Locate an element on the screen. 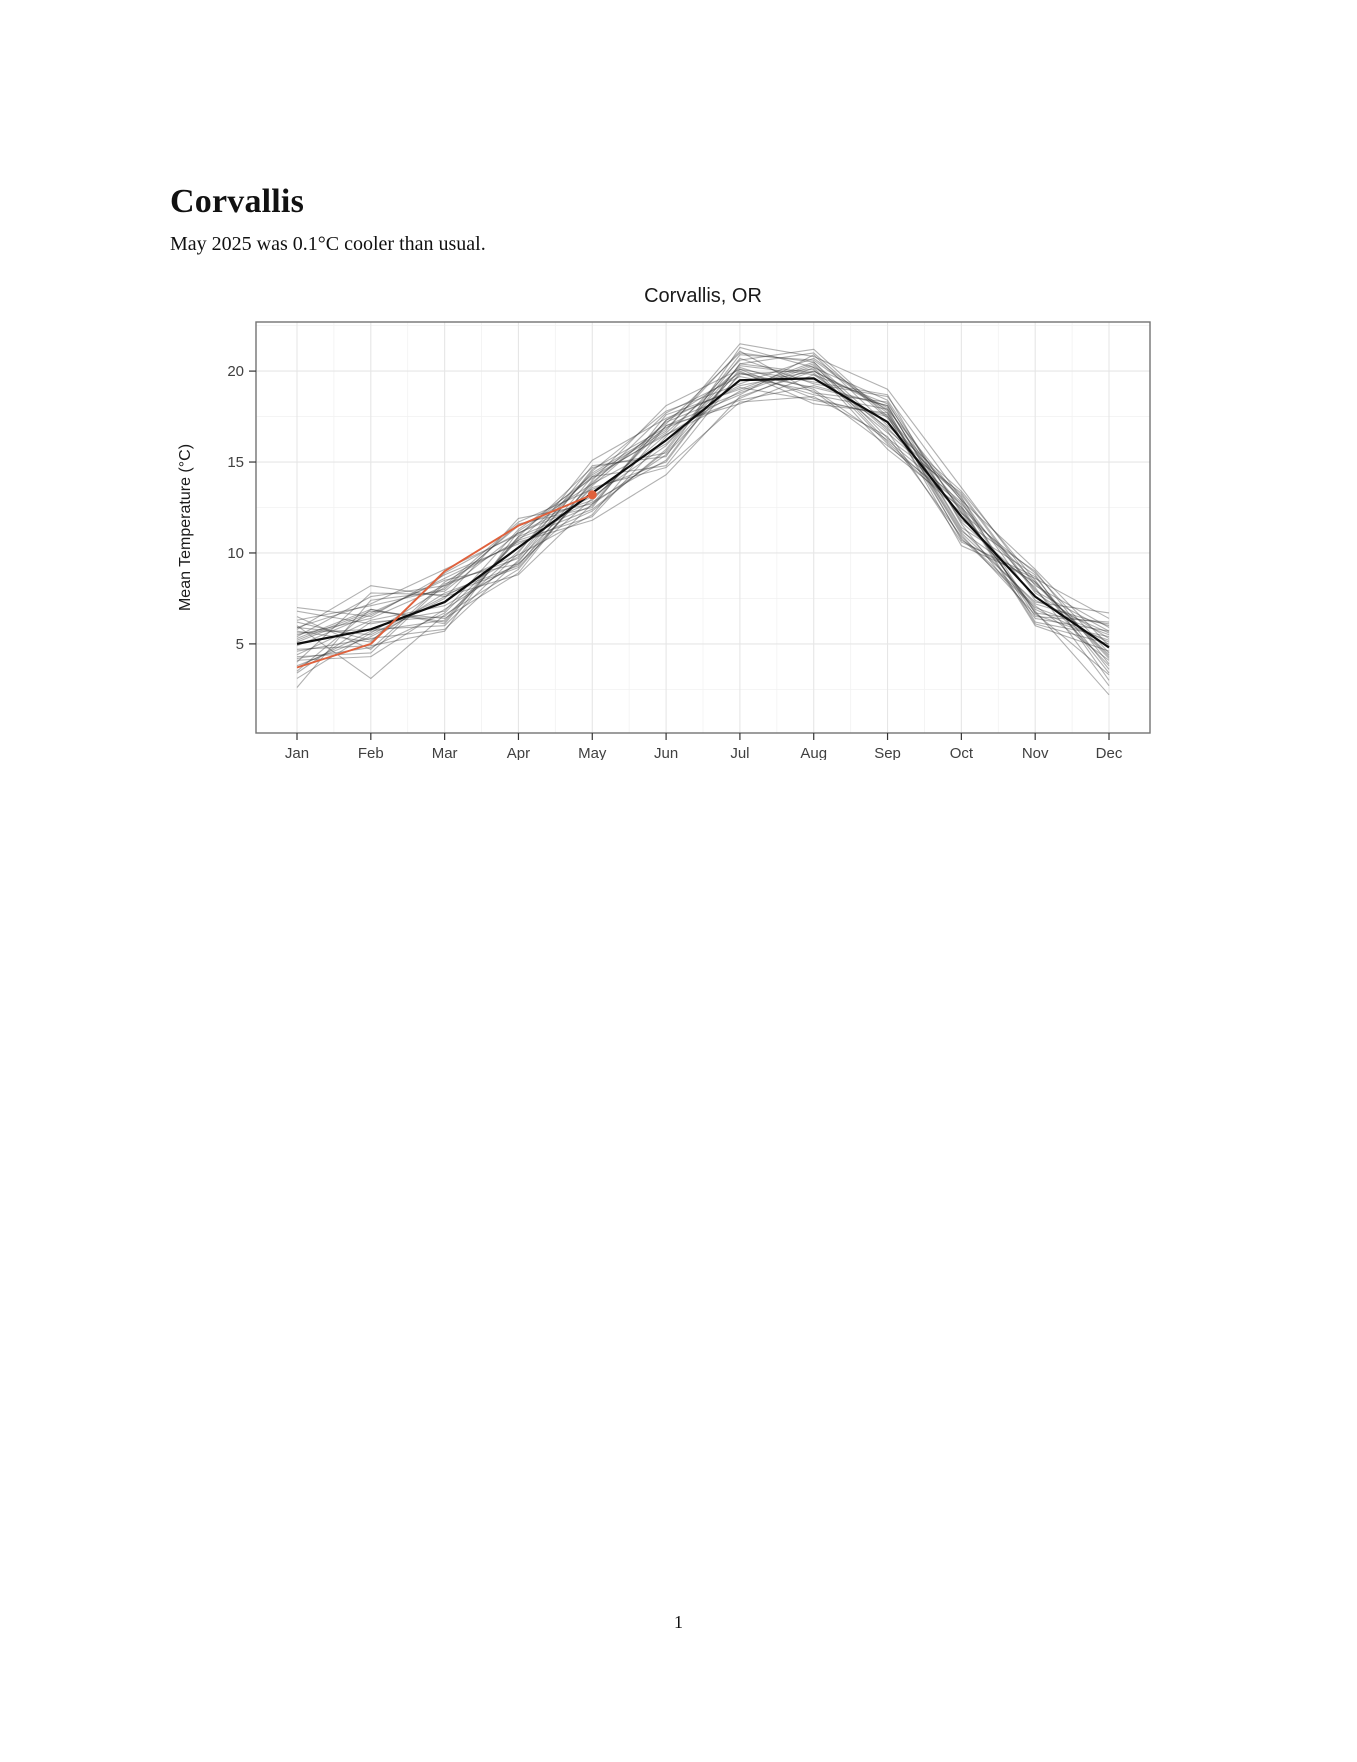 Image resolution: width=1357 pixels, height=1762 pixels. x-tick-label: Jul is located at coordinates (739, 752).